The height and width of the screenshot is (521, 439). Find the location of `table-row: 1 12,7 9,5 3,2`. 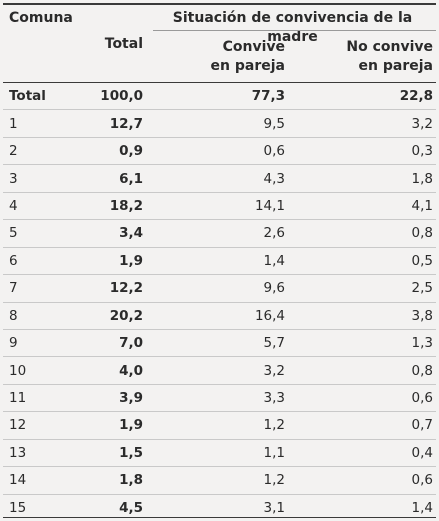

table-row: 1 12,7 9,5 3,2 is located at coordinates (219, 123).